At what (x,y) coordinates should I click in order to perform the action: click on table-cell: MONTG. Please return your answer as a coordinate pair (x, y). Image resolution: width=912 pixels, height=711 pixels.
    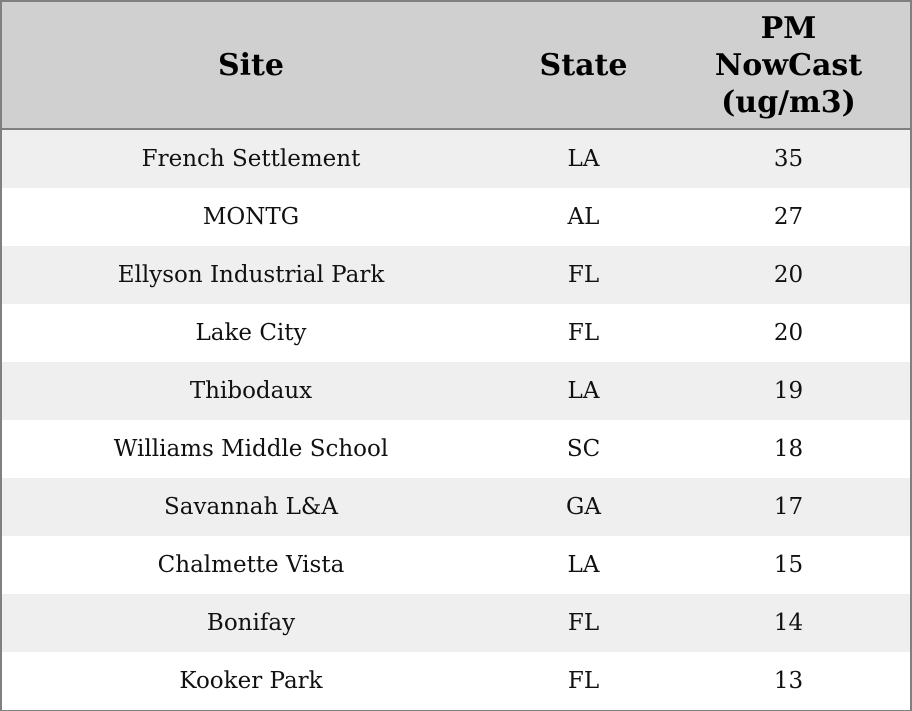
    Looking at the image, I should click on (251, 217).